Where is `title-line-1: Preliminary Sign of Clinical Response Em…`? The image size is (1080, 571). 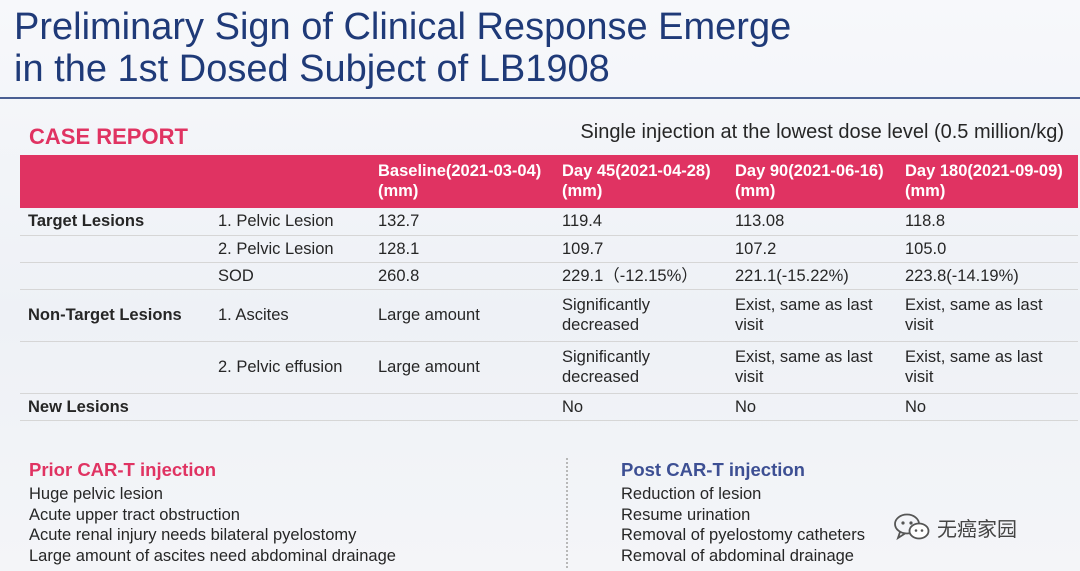
title-line-1: Preliminary Sign of Clinical Response Em… is located at coordinates (403, 27).